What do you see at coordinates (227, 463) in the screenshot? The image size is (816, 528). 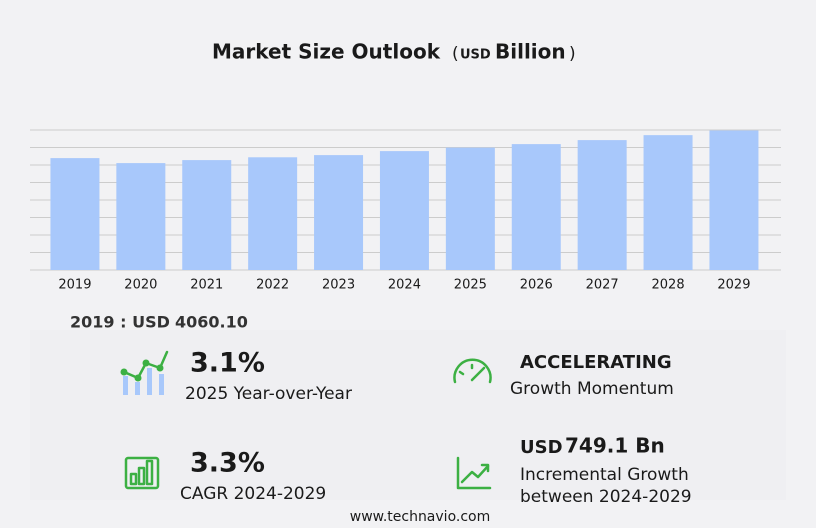 I see `kpi-value: 3.3%` at bounding box center [227, 463].